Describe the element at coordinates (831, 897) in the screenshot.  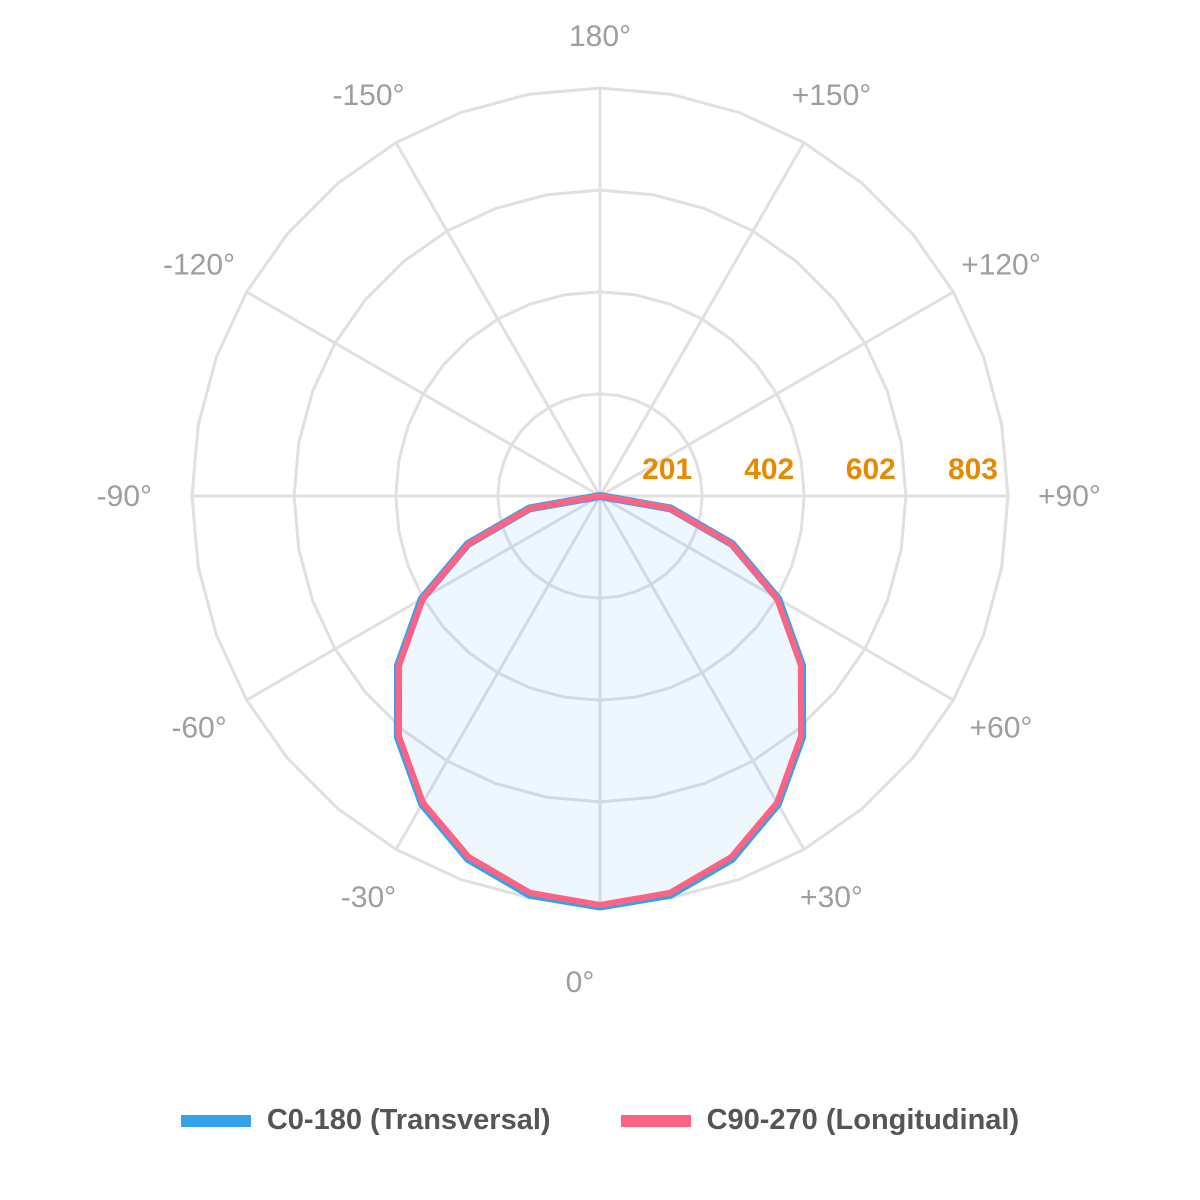
I see `angle-label: +30°` at that location.